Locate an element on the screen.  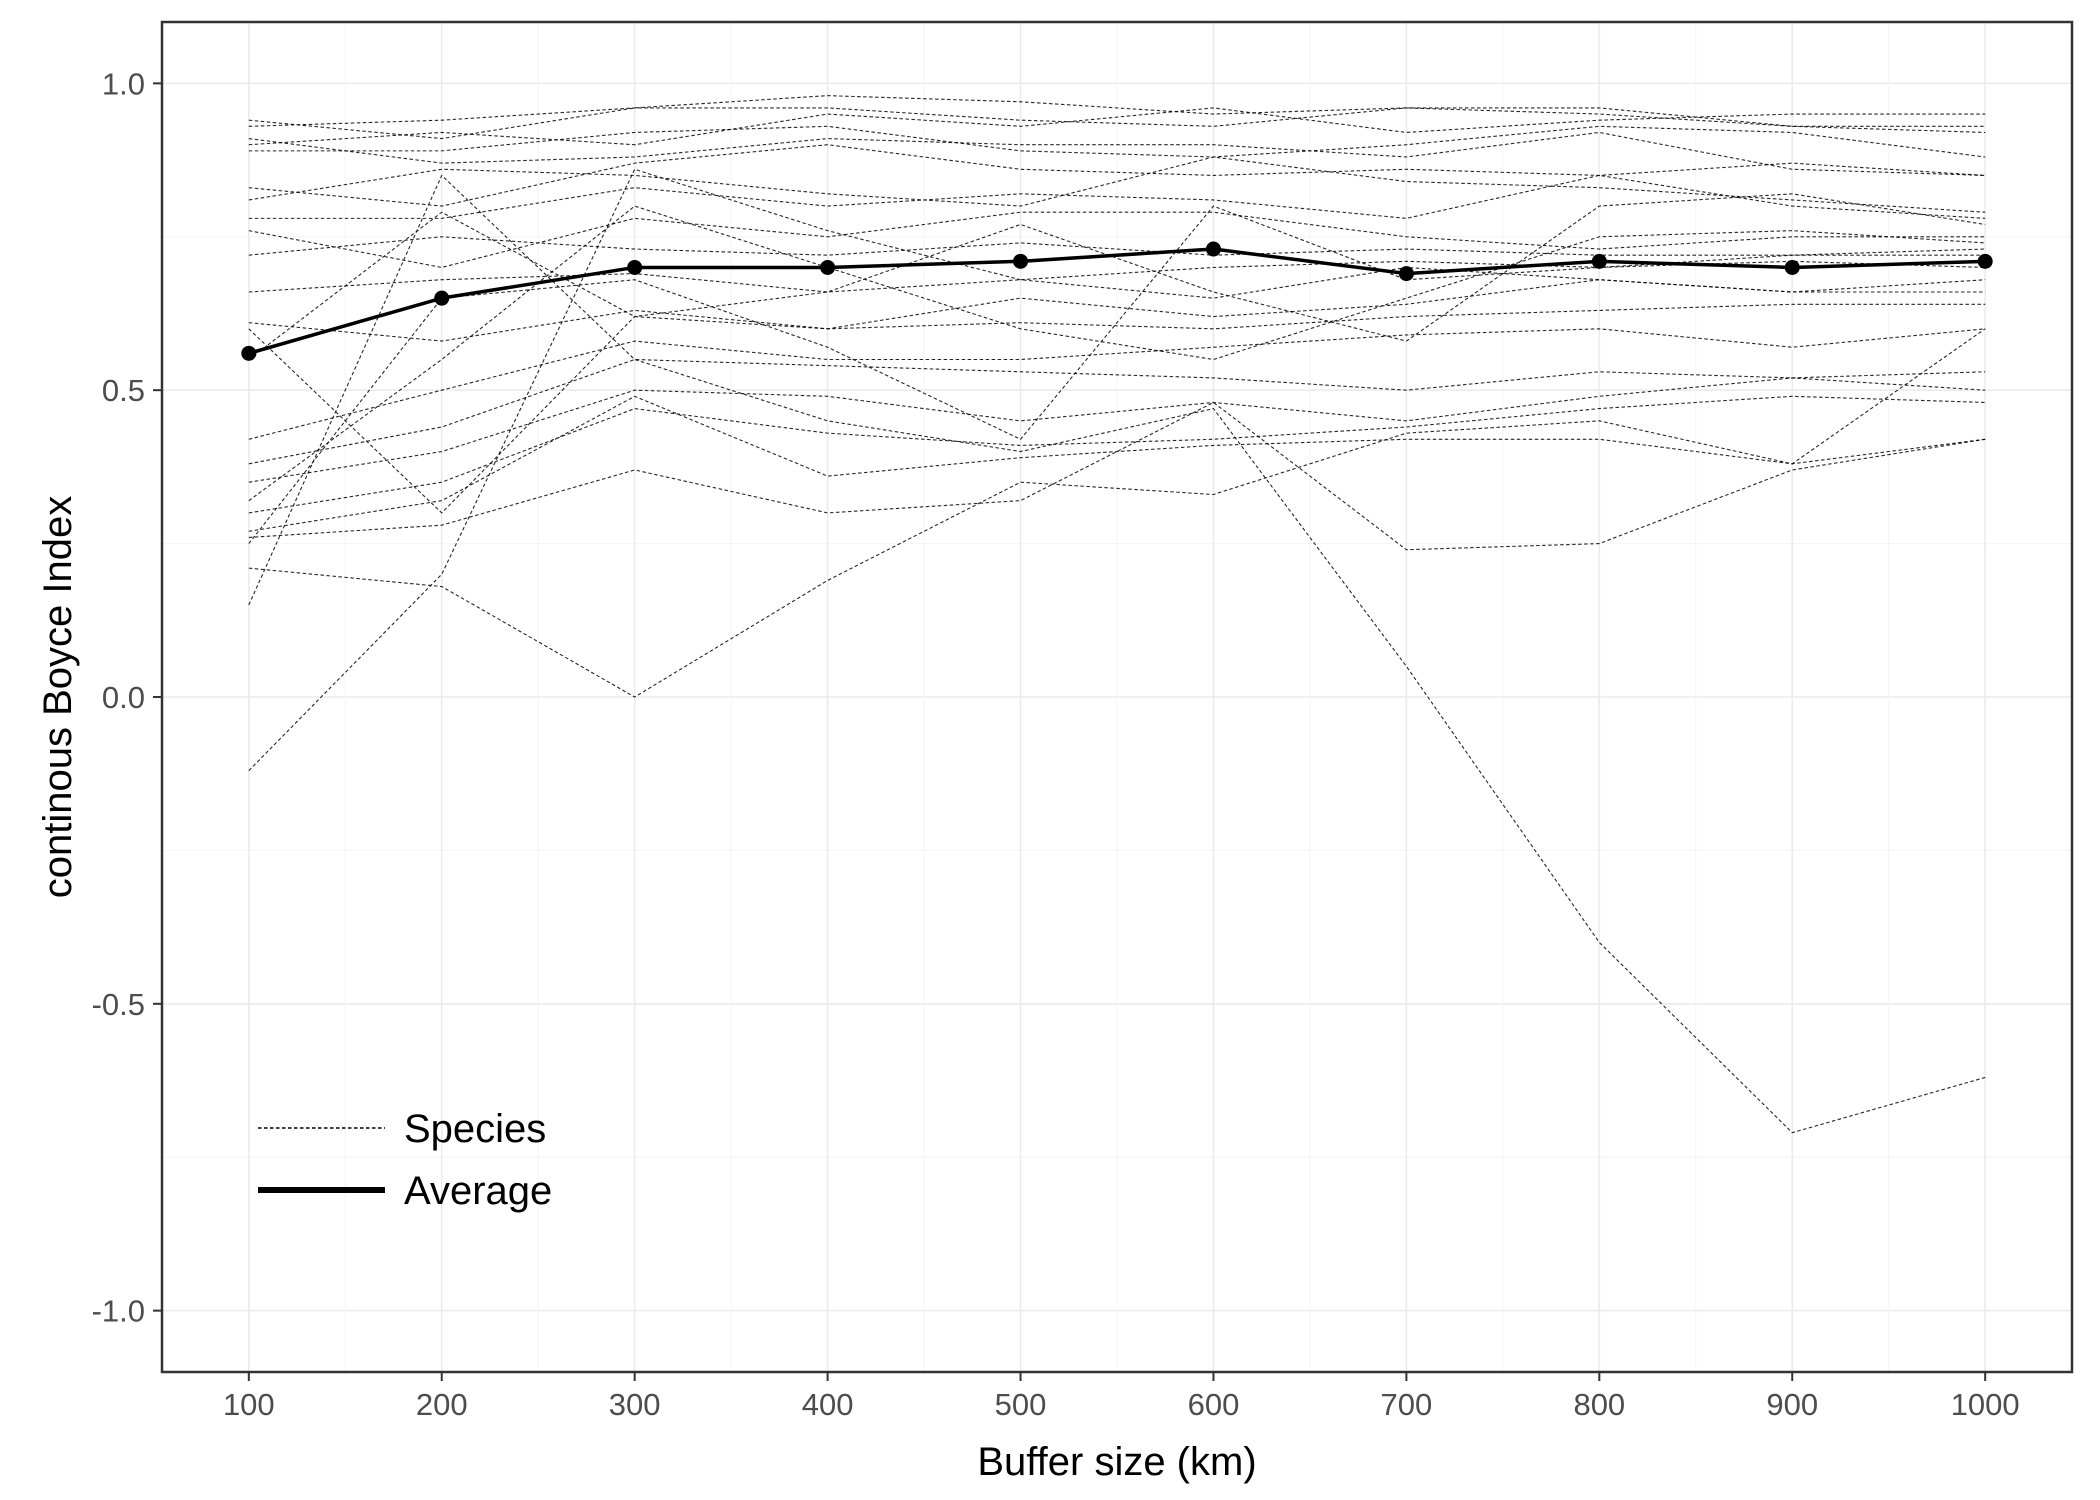
x-tick-label: 600 is located at coordinates (1214, 1404).